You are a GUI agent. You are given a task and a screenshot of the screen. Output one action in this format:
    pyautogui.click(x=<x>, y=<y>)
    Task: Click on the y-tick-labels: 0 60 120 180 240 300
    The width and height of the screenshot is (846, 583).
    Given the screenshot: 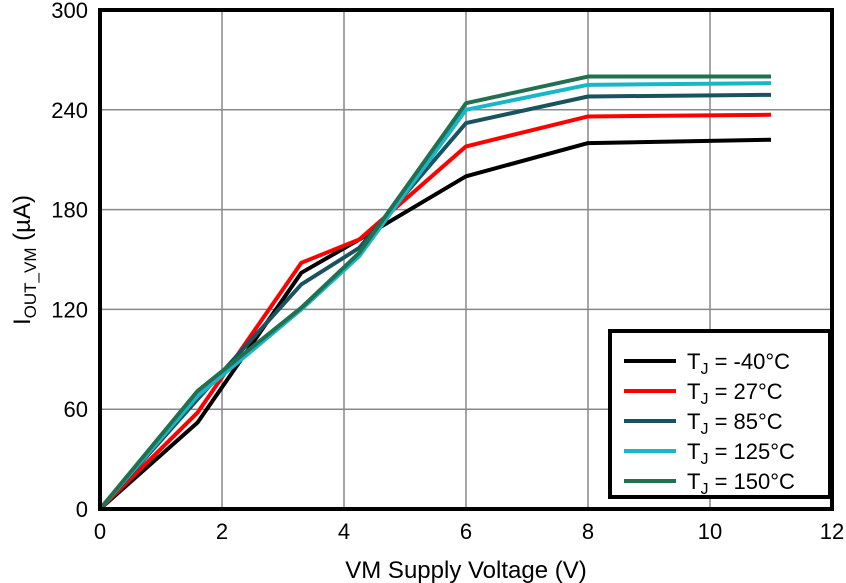 What is the action you would take?
    pyautogui.click(x=69, y=261)
    